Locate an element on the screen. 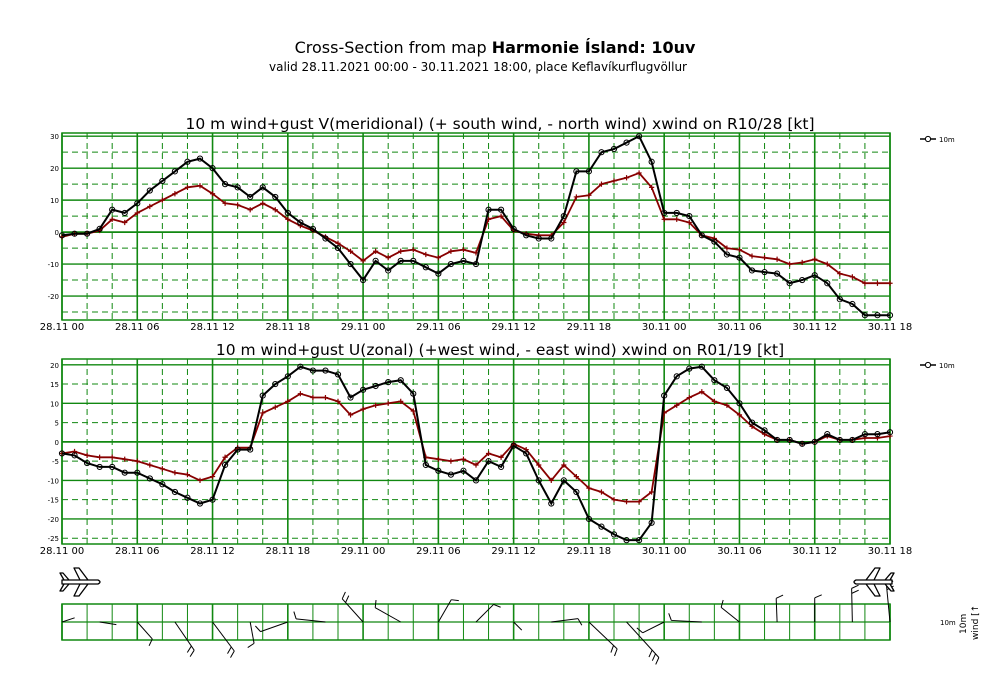  meridional-y-tick-label: 30 is located at coordinates (54, 137).